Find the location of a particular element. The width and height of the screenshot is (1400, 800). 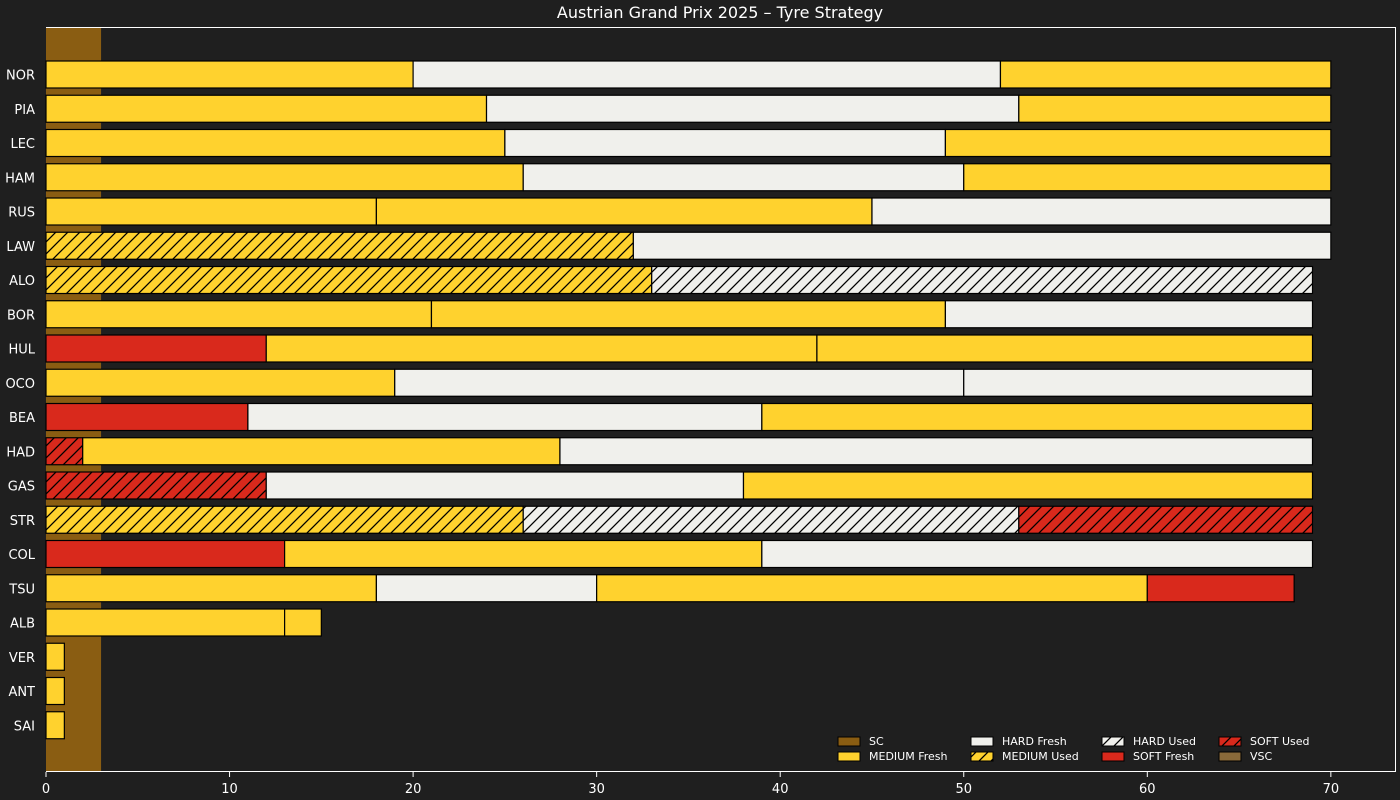

driver-label-str: STR is located at coordinates (22, 521).